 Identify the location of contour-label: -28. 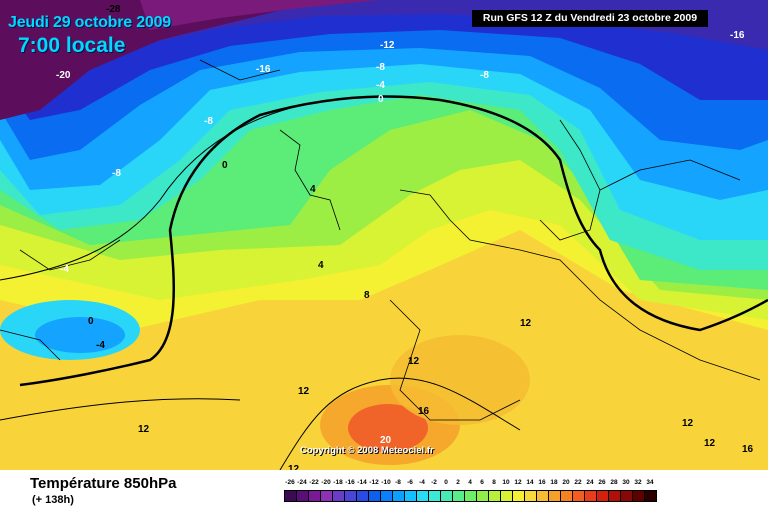
(113, 9).